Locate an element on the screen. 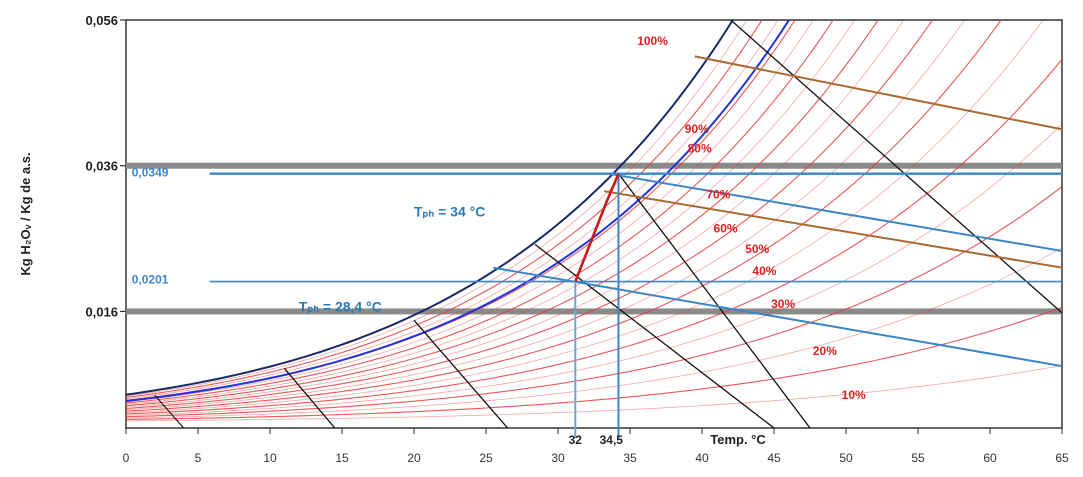 This screenshot has height=477, width=1083. annotation-3: Tₚₕ = 28,4 °C is located at coordinates (340, 306).